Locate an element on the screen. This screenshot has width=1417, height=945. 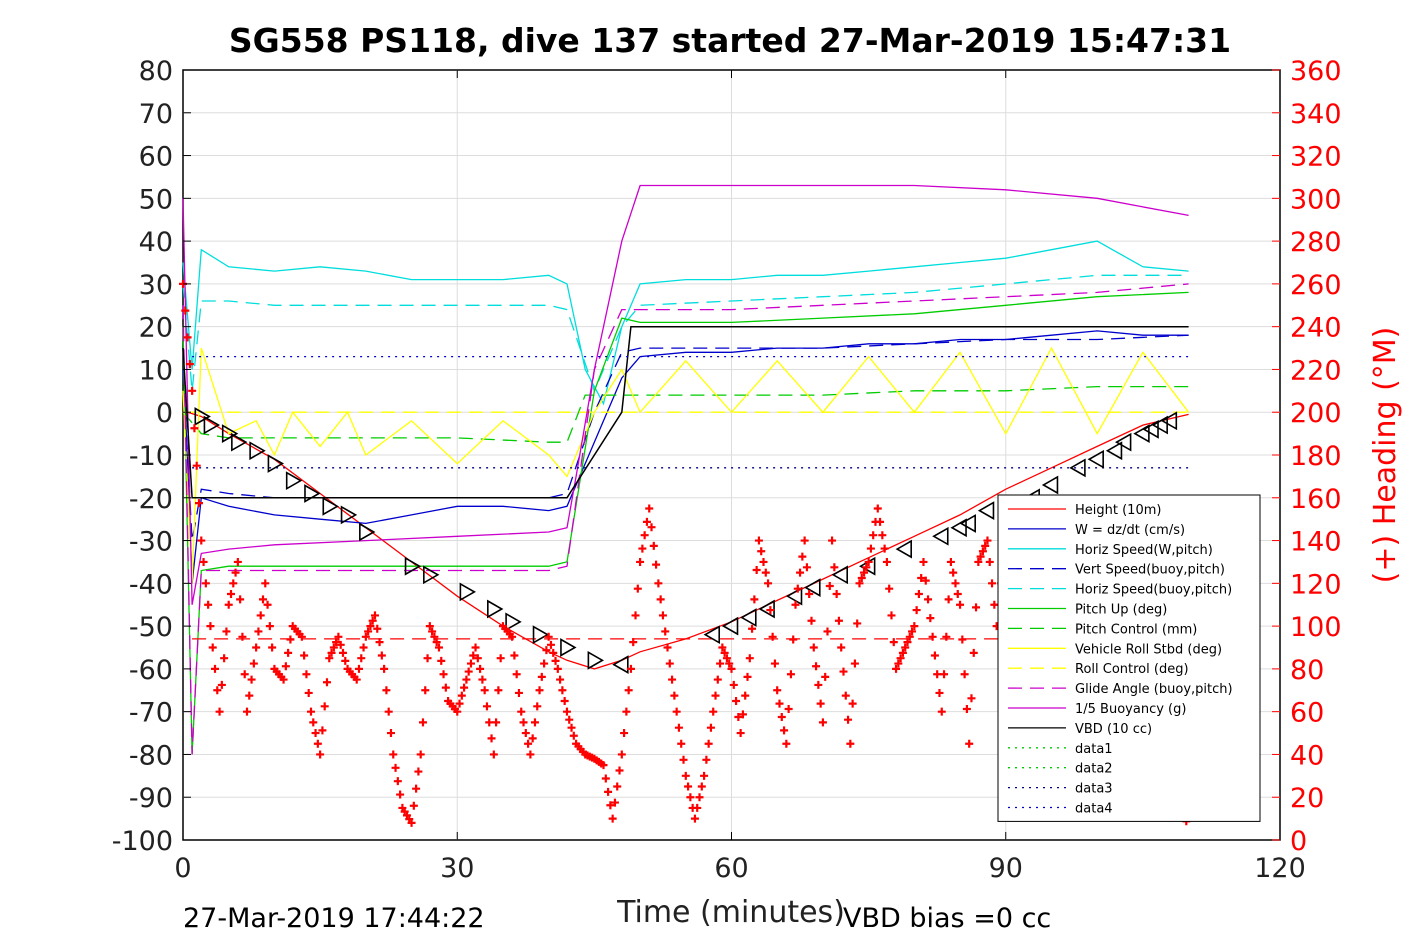
legend-label: Horiz Speed(W,pitch) is located at coordinates (1144, 550).